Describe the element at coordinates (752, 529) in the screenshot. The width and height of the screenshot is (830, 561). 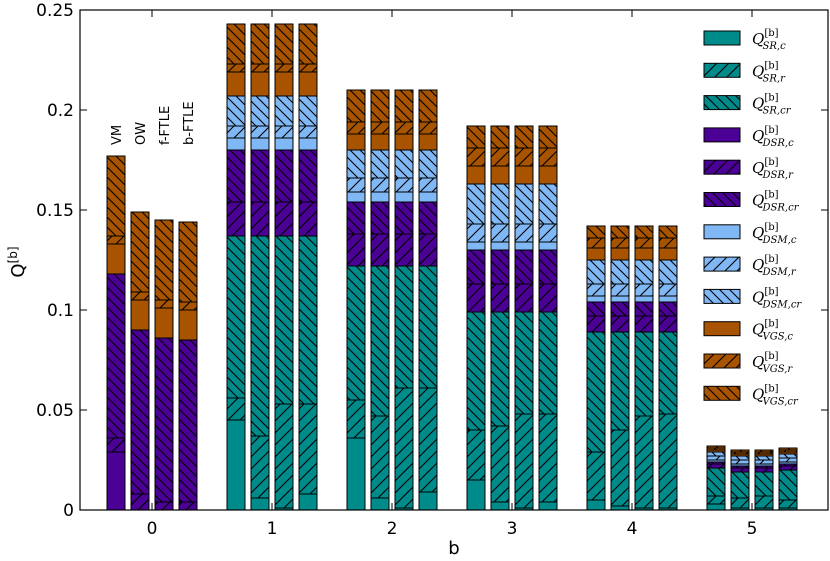
I see `x-tick-label: 5` at that location.